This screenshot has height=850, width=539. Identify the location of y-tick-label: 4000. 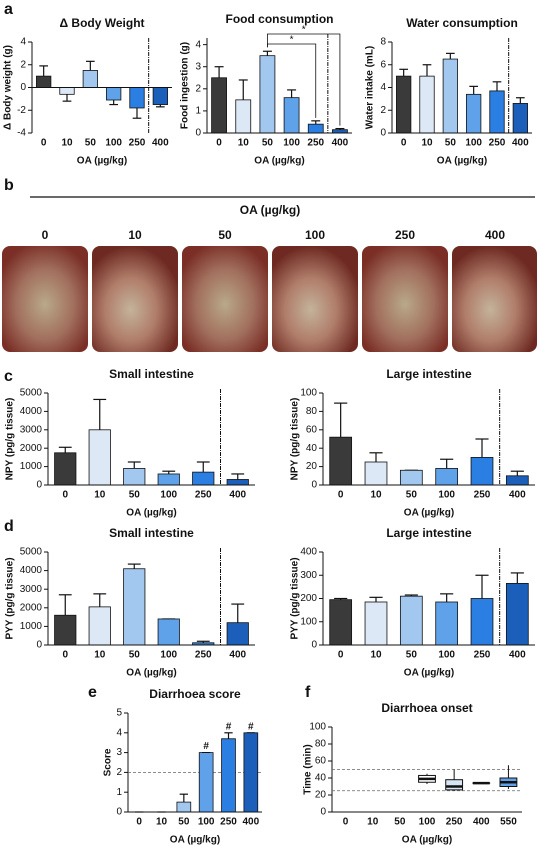
(31, 411).